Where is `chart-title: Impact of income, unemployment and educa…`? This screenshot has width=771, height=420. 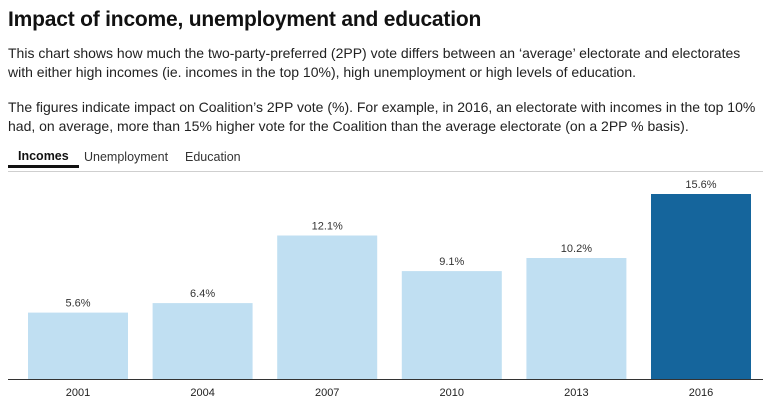
chart-title: Impact of income, unemployment and educa… is located at coordinates (245, 19).